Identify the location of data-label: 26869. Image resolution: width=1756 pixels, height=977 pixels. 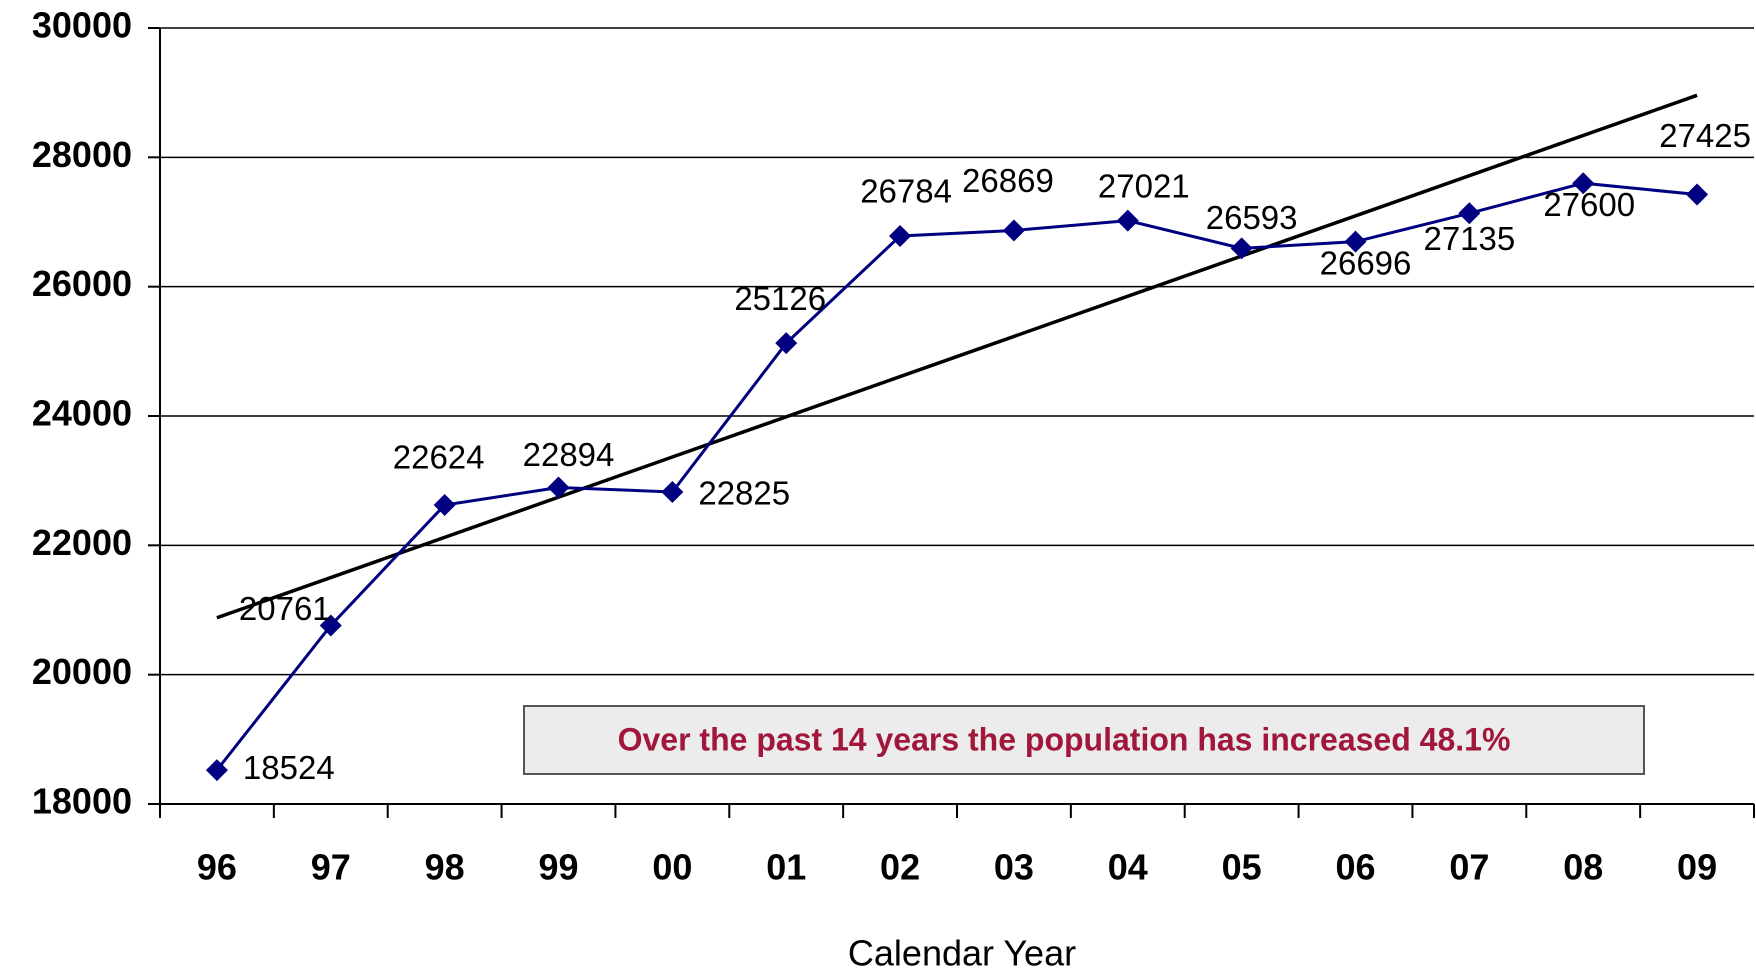
(1008, 180).